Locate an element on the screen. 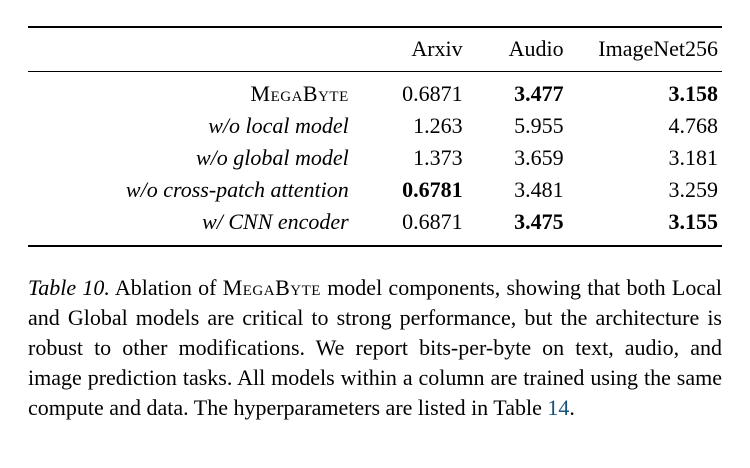 This screenshot has width=750, height=468. caption-text-end: . is located at coordinates (572, 407).